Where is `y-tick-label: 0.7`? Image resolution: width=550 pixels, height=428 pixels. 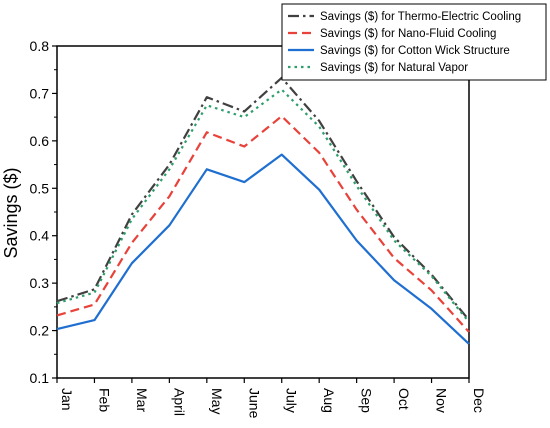
y-tick-label: 0.7 is located at coordinates (40, 93).